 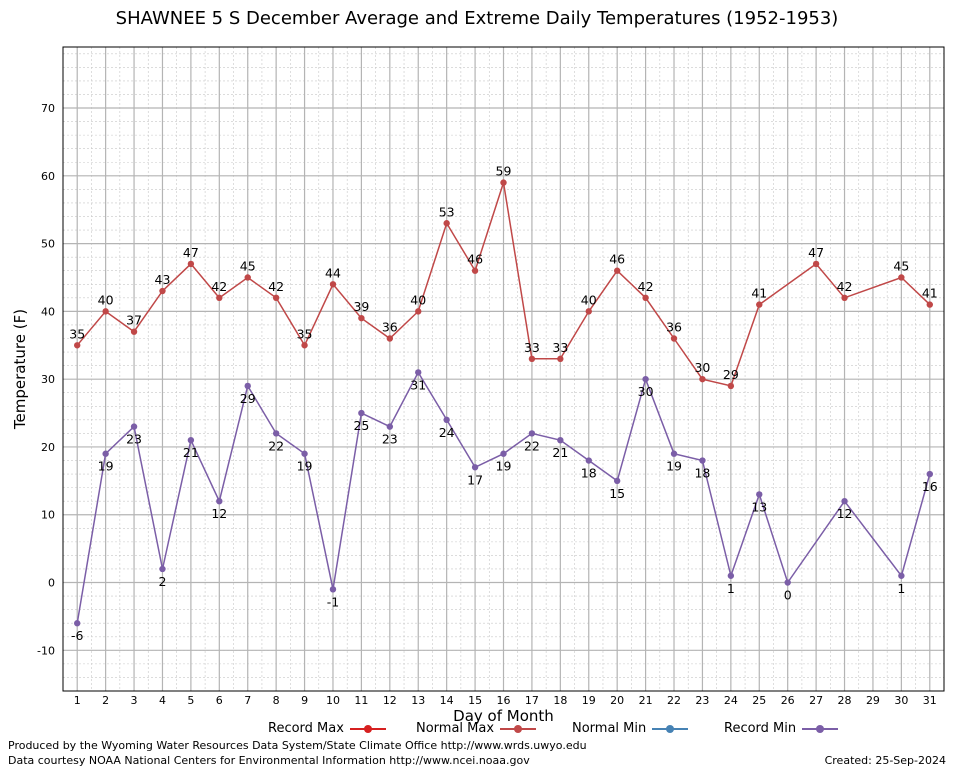 What do you see at coordinates (873, 700) in the screenshot?
I see `x-tick-label: 29` at bounding box center [873, 700].